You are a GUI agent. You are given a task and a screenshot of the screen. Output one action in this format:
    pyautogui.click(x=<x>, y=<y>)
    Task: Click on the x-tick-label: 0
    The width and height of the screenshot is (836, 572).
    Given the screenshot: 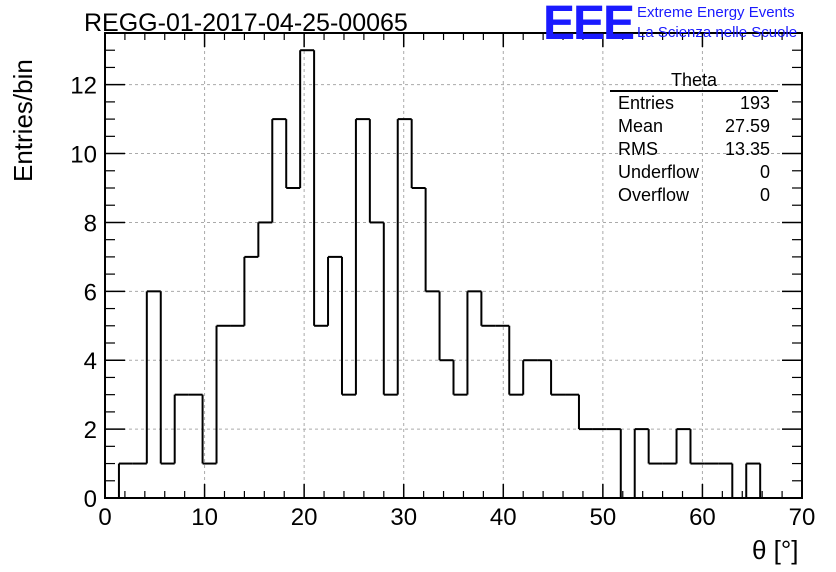 What is the action you would take?
    pyautogui.click(x=104, y=517)
    